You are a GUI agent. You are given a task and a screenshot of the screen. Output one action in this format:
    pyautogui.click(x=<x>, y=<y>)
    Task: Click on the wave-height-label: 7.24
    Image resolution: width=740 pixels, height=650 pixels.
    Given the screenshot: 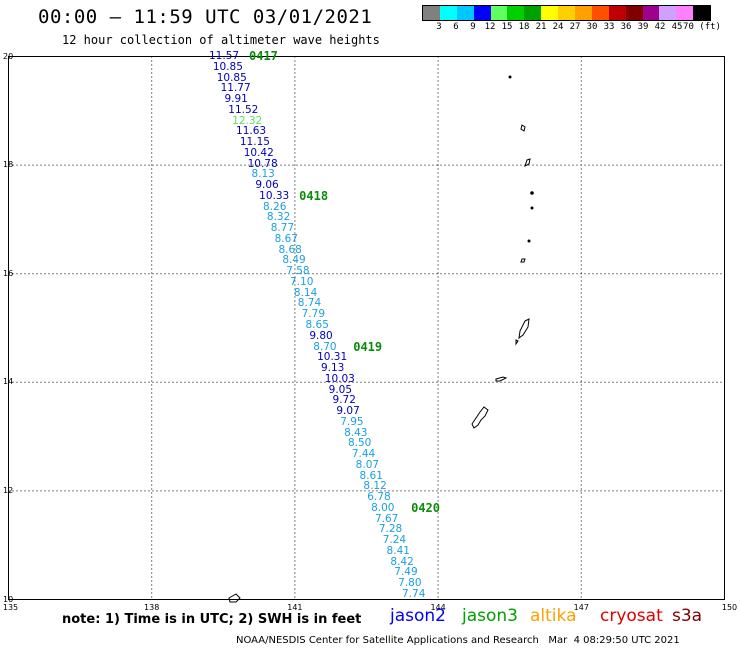 What is the action you would take?
    pyautogui.click(x=394, y=540)
    